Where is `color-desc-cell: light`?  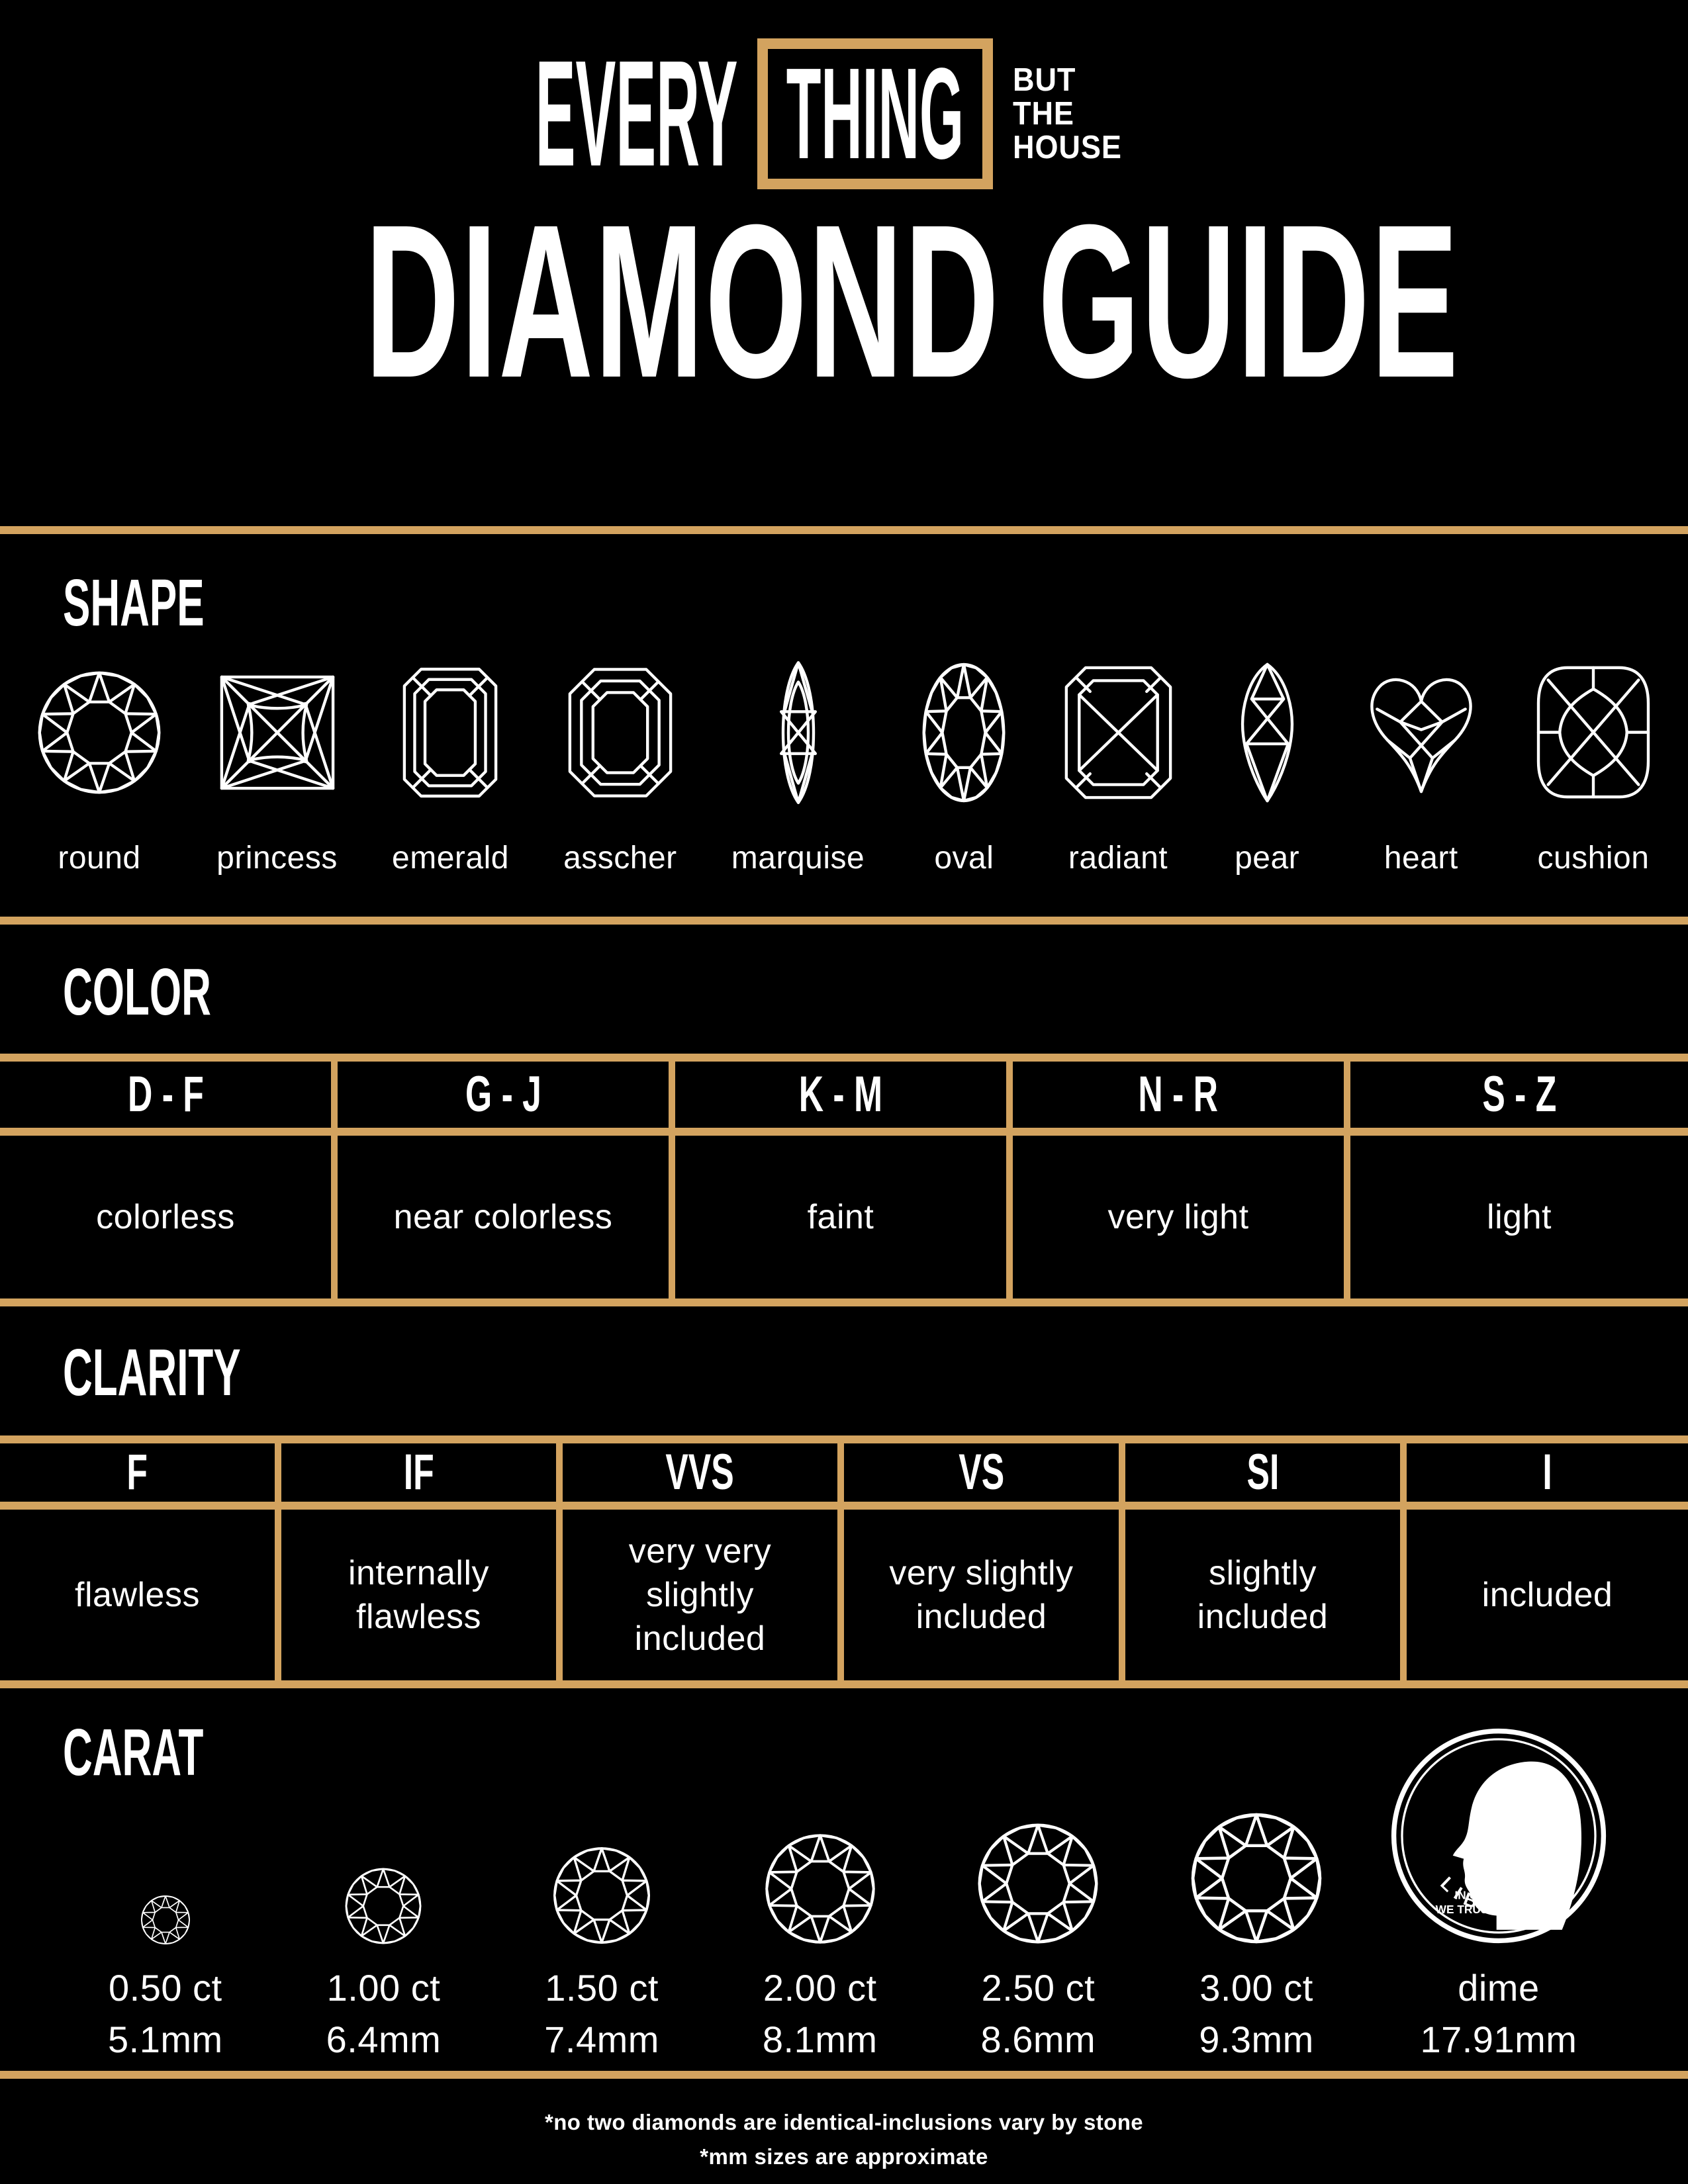 color-desc-cell: light is located at coordinates (1519, 1217).